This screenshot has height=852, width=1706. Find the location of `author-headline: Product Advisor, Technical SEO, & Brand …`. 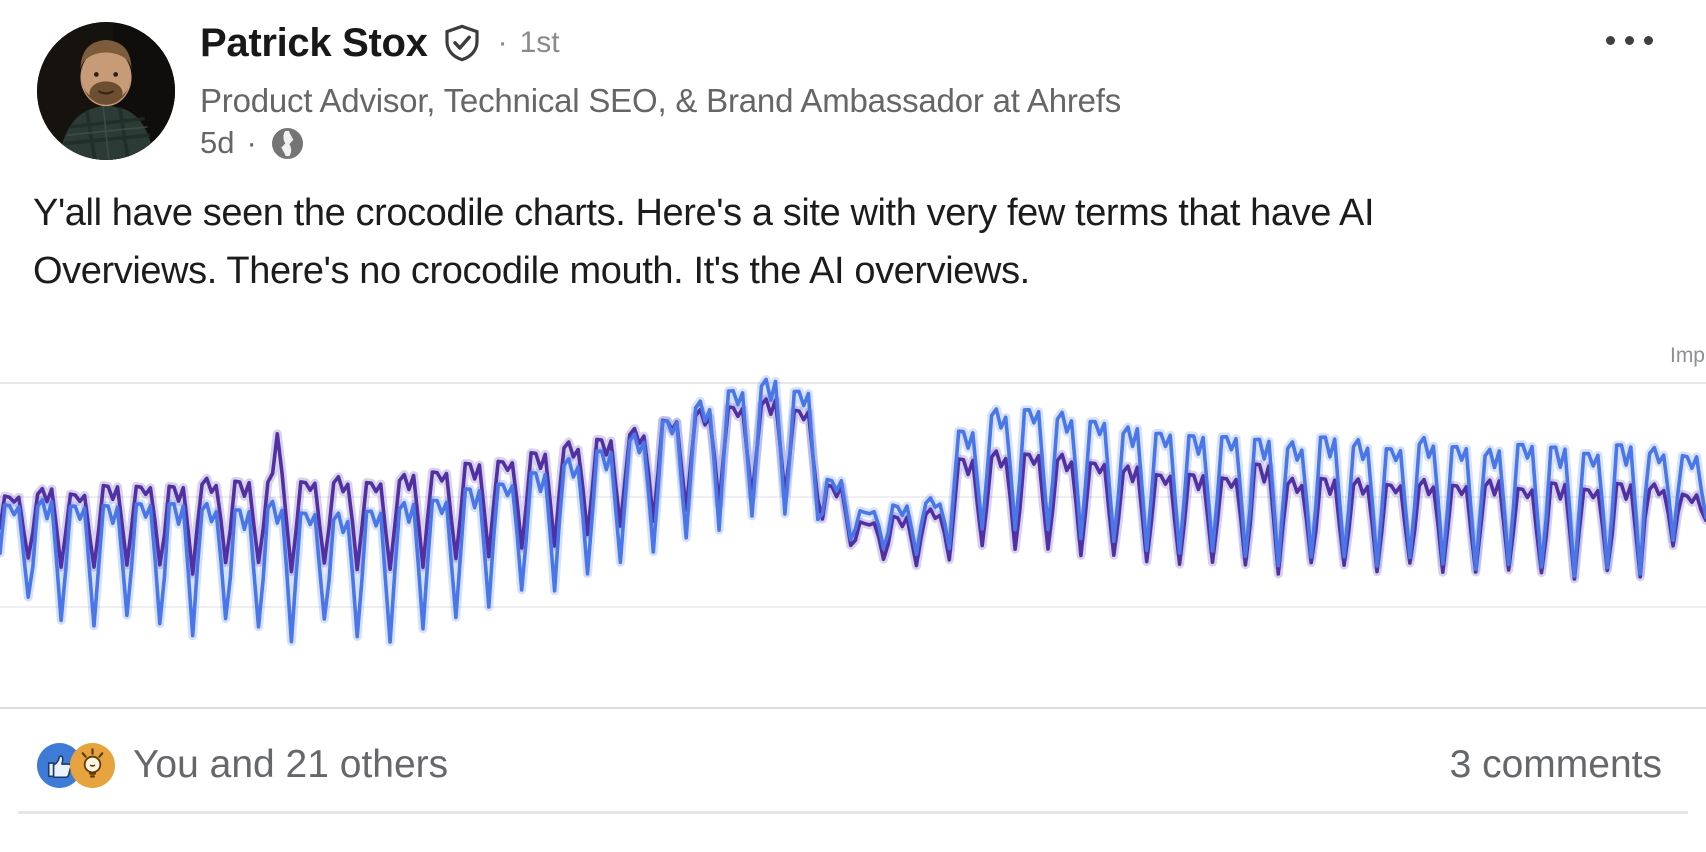

author-headline: Product Advisor, Technical SEO, & Brand … is located at coordinates (661, 100).